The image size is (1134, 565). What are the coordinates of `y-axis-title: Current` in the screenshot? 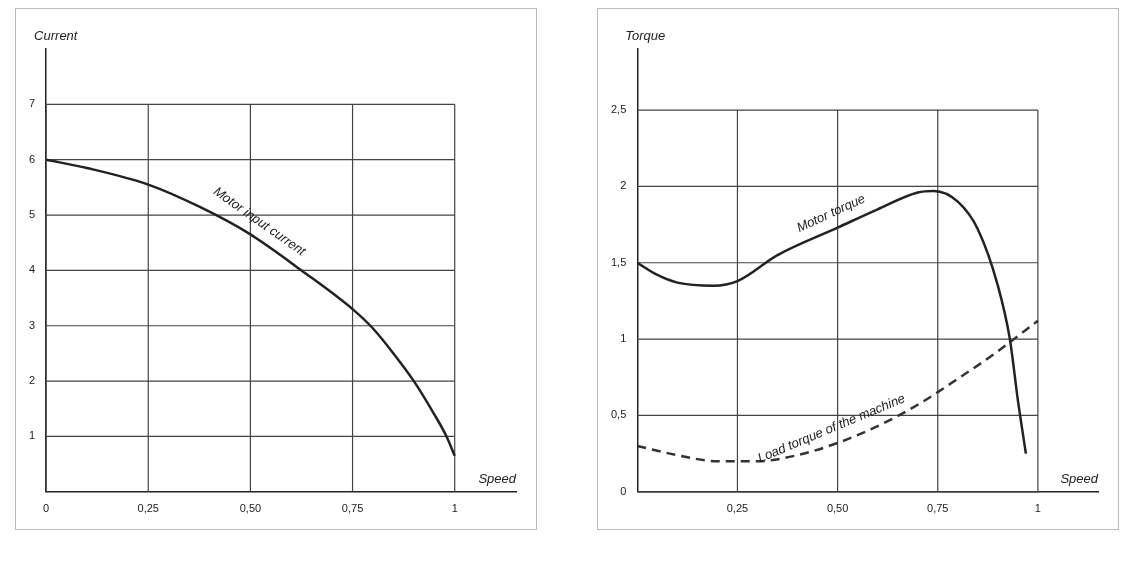 It's located at (56, 36).